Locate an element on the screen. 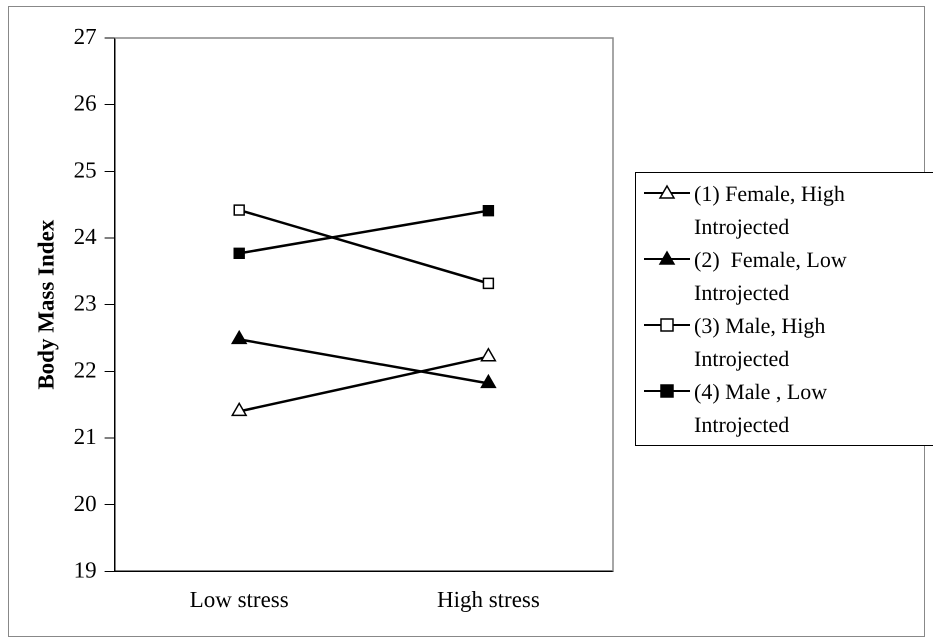  y-tick-label: 27 is located at coordinates (85, 37).